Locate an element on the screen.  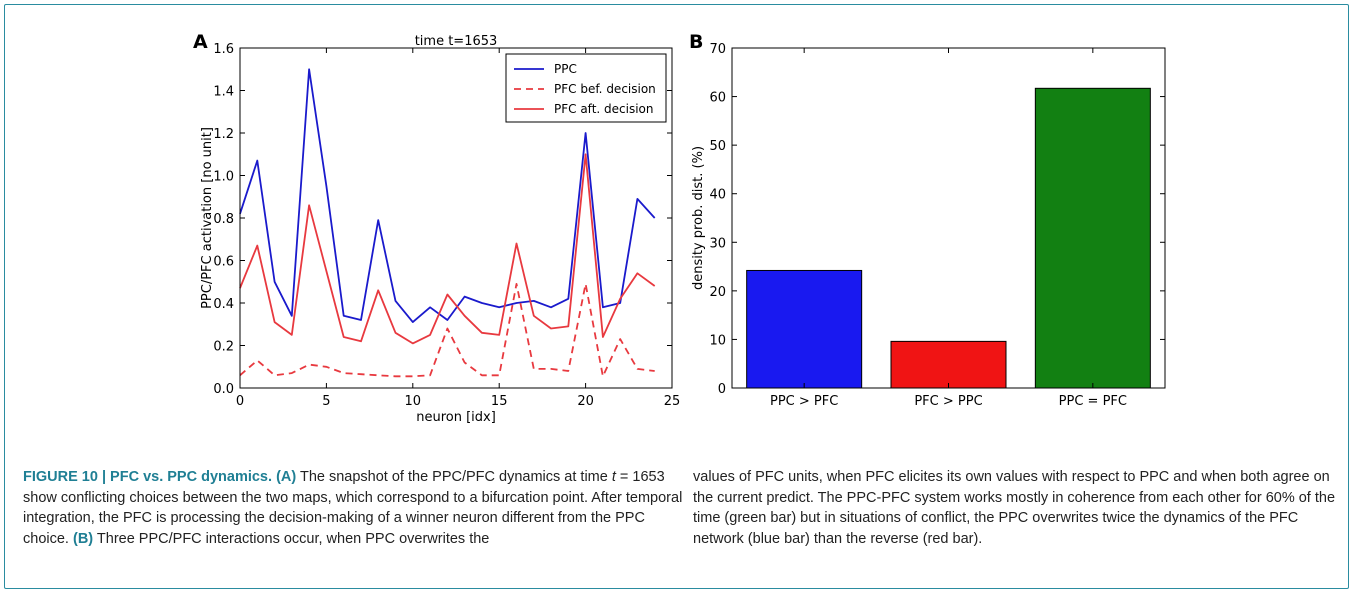
y-tick-label: 1.4 is located at coordinates (223, 92).